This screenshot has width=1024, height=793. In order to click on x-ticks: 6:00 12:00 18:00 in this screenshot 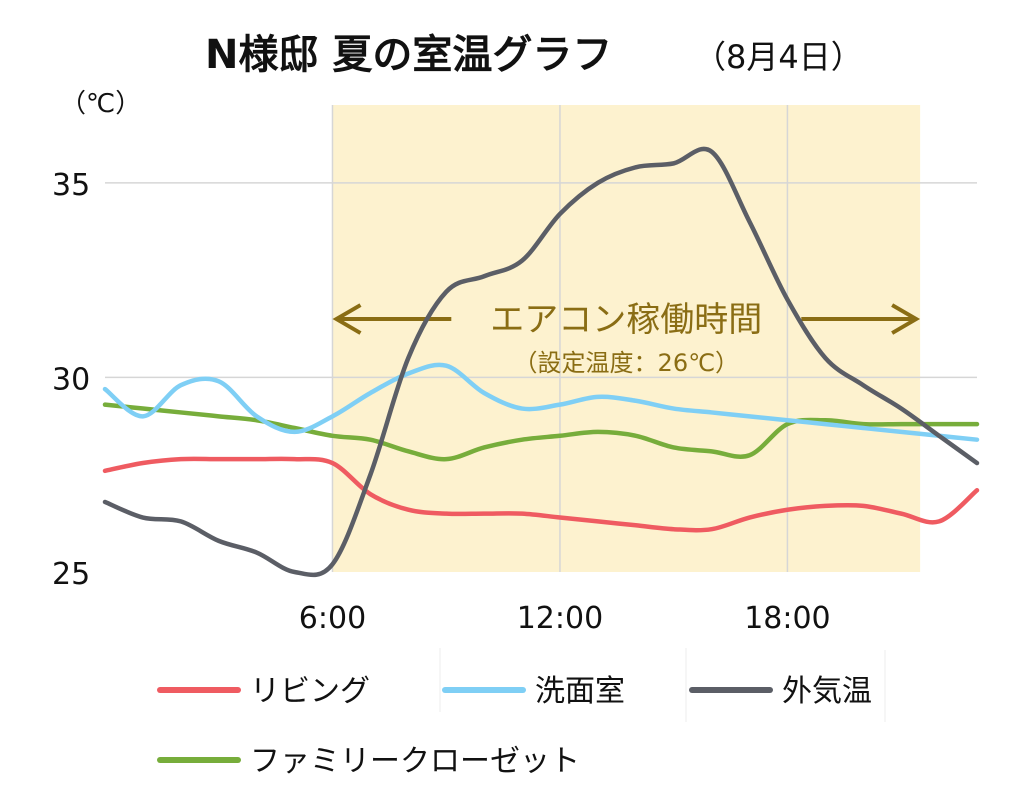, I will do `click(565, 618)`.